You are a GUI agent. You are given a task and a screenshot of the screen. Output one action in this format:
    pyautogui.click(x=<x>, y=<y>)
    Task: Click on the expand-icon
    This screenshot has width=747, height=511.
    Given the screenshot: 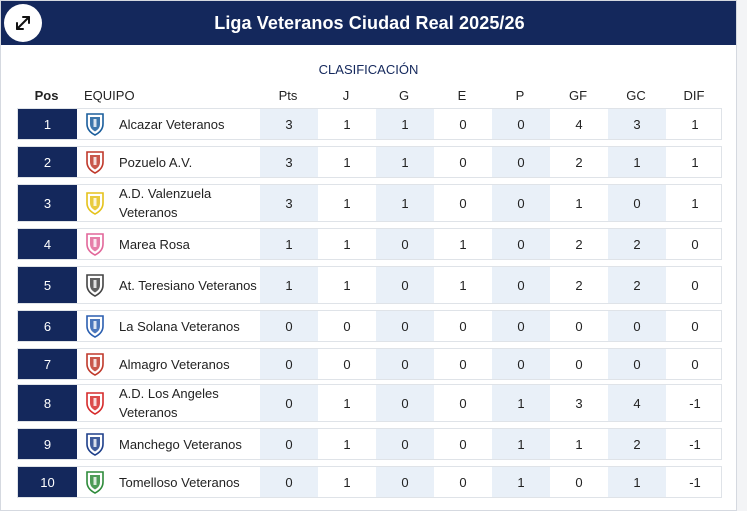 What is the action you would take?
    pyautogui.click(x=23, y=23)
    